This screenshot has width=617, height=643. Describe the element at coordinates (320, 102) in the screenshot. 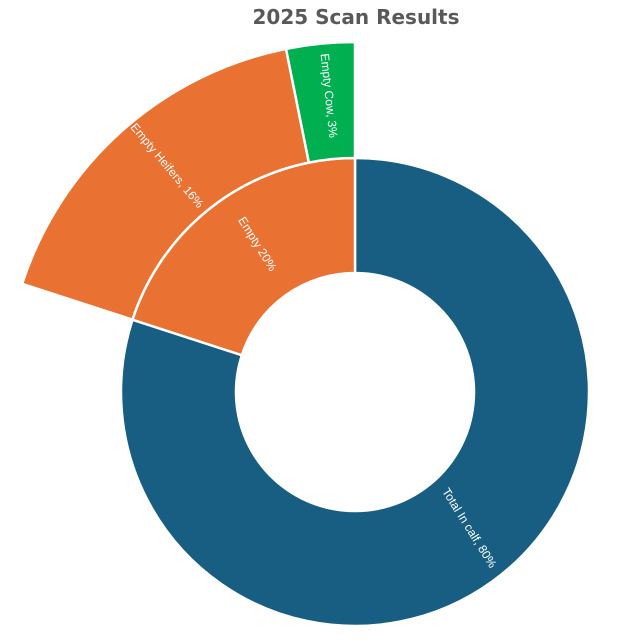

I see `slice-empty-cow` at that location.